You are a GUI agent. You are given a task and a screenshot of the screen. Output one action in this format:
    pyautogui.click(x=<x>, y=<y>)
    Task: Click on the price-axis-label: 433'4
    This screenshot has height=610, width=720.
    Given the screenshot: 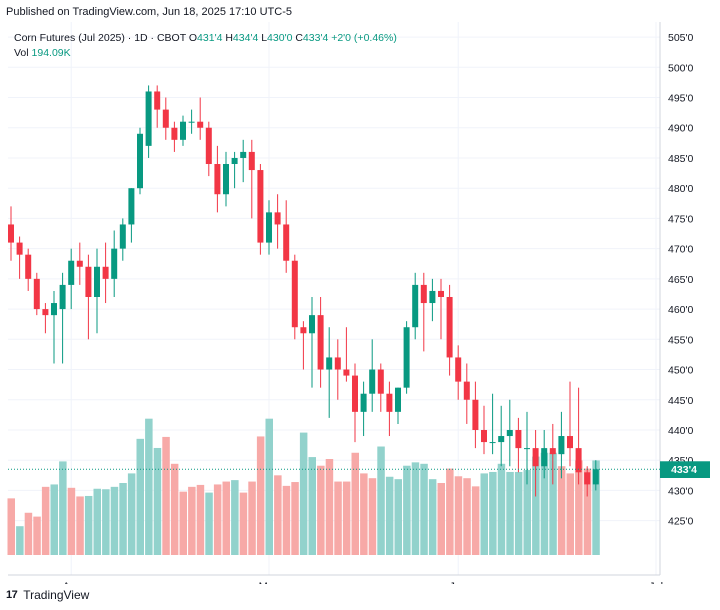 What is the action you would take?
    pyautogui.click(x=684, y=470)
    